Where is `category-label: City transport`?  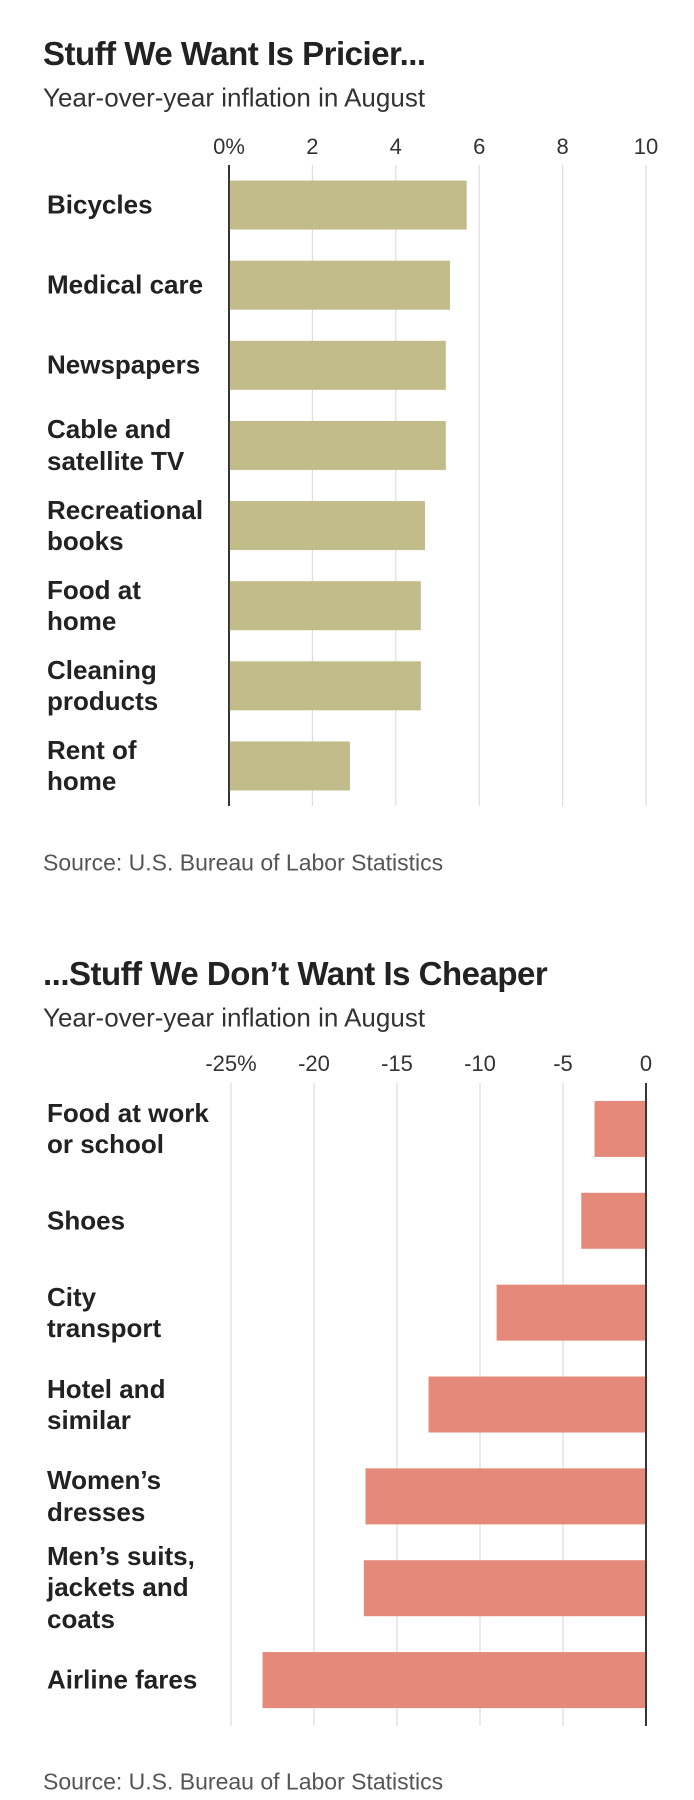
category-label: City transport is located at coordinates (104, 1312).